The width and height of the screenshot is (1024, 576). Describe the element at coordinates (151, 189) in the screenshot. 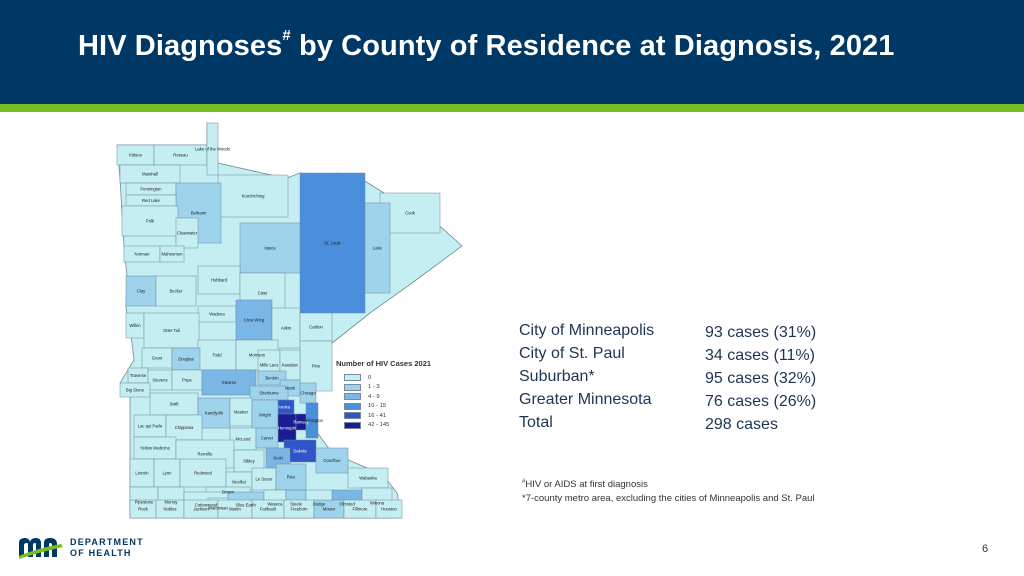

I see `county-label: Pennington` at that location.